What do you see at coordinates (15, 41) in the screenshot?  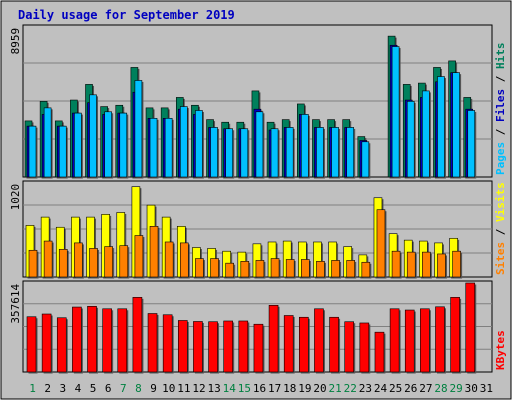 I see `y-max-label: 8959` at bounding box center [15, 41].